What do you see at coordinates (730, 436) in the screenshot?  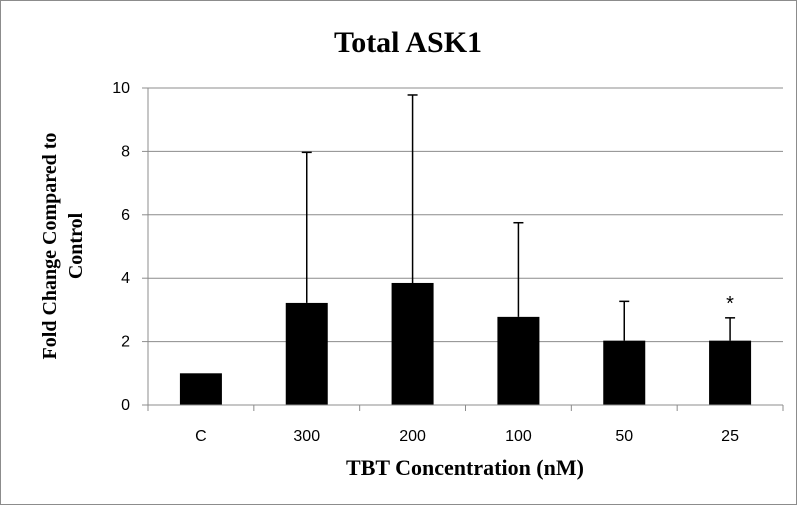 I see `x-tick-label: 25` at bounding box center [730, 436].